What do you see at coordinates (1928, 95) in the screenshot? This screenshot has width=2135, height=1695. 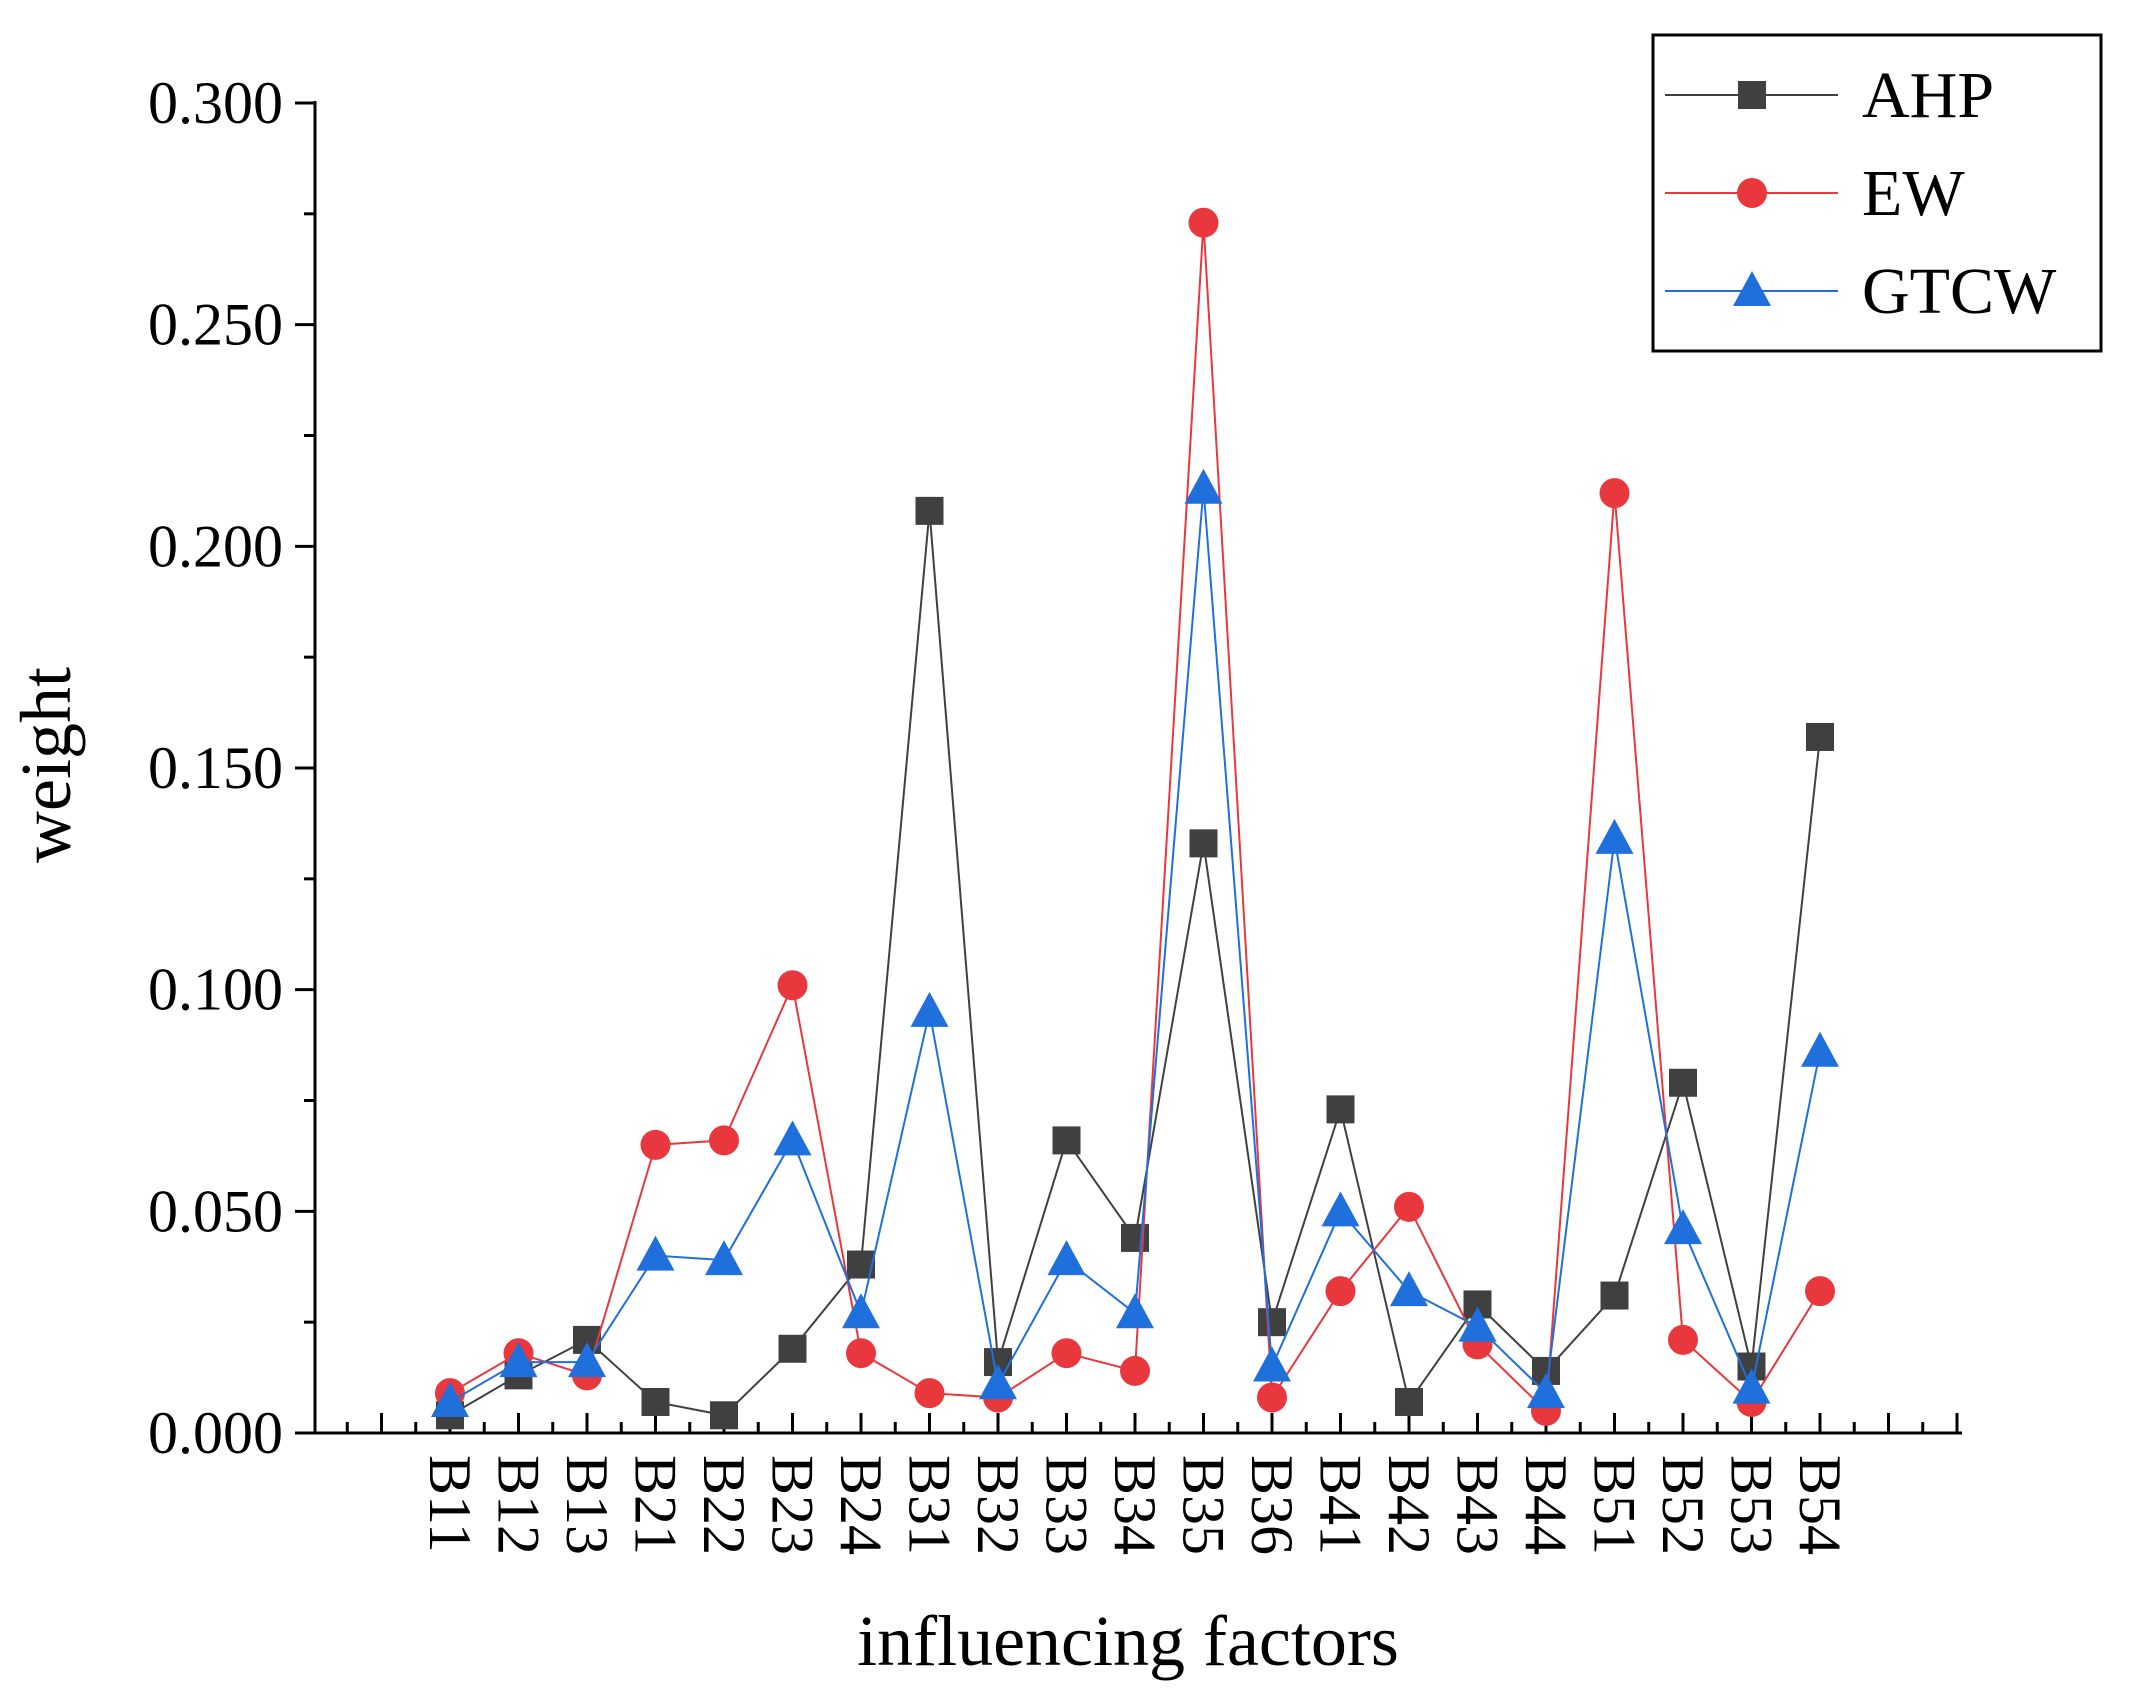 I see `legend-label: AHP` at bounding box center [1928, 95].